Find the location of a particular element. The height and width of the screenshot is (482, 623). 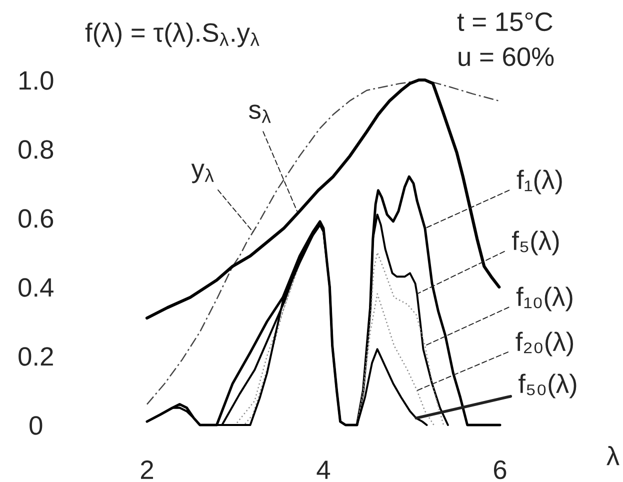

y-tick-label: 0.4 is located at coordinates (36, 287).